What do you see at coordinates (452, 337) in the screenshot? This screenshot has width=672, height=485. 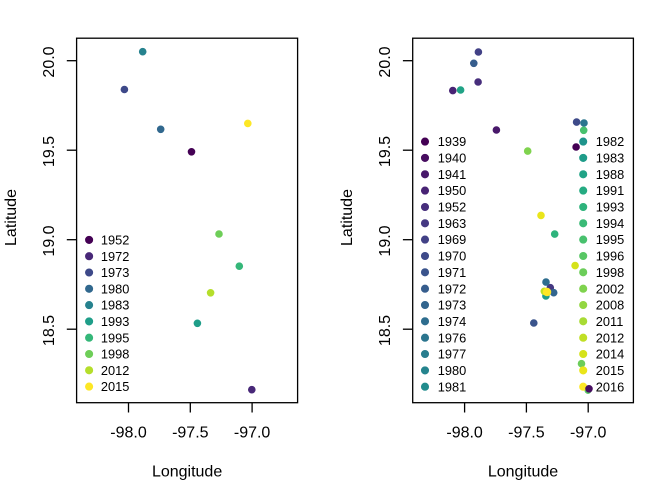 I see `svg-text: 1976` at bounding box center [452, 337].